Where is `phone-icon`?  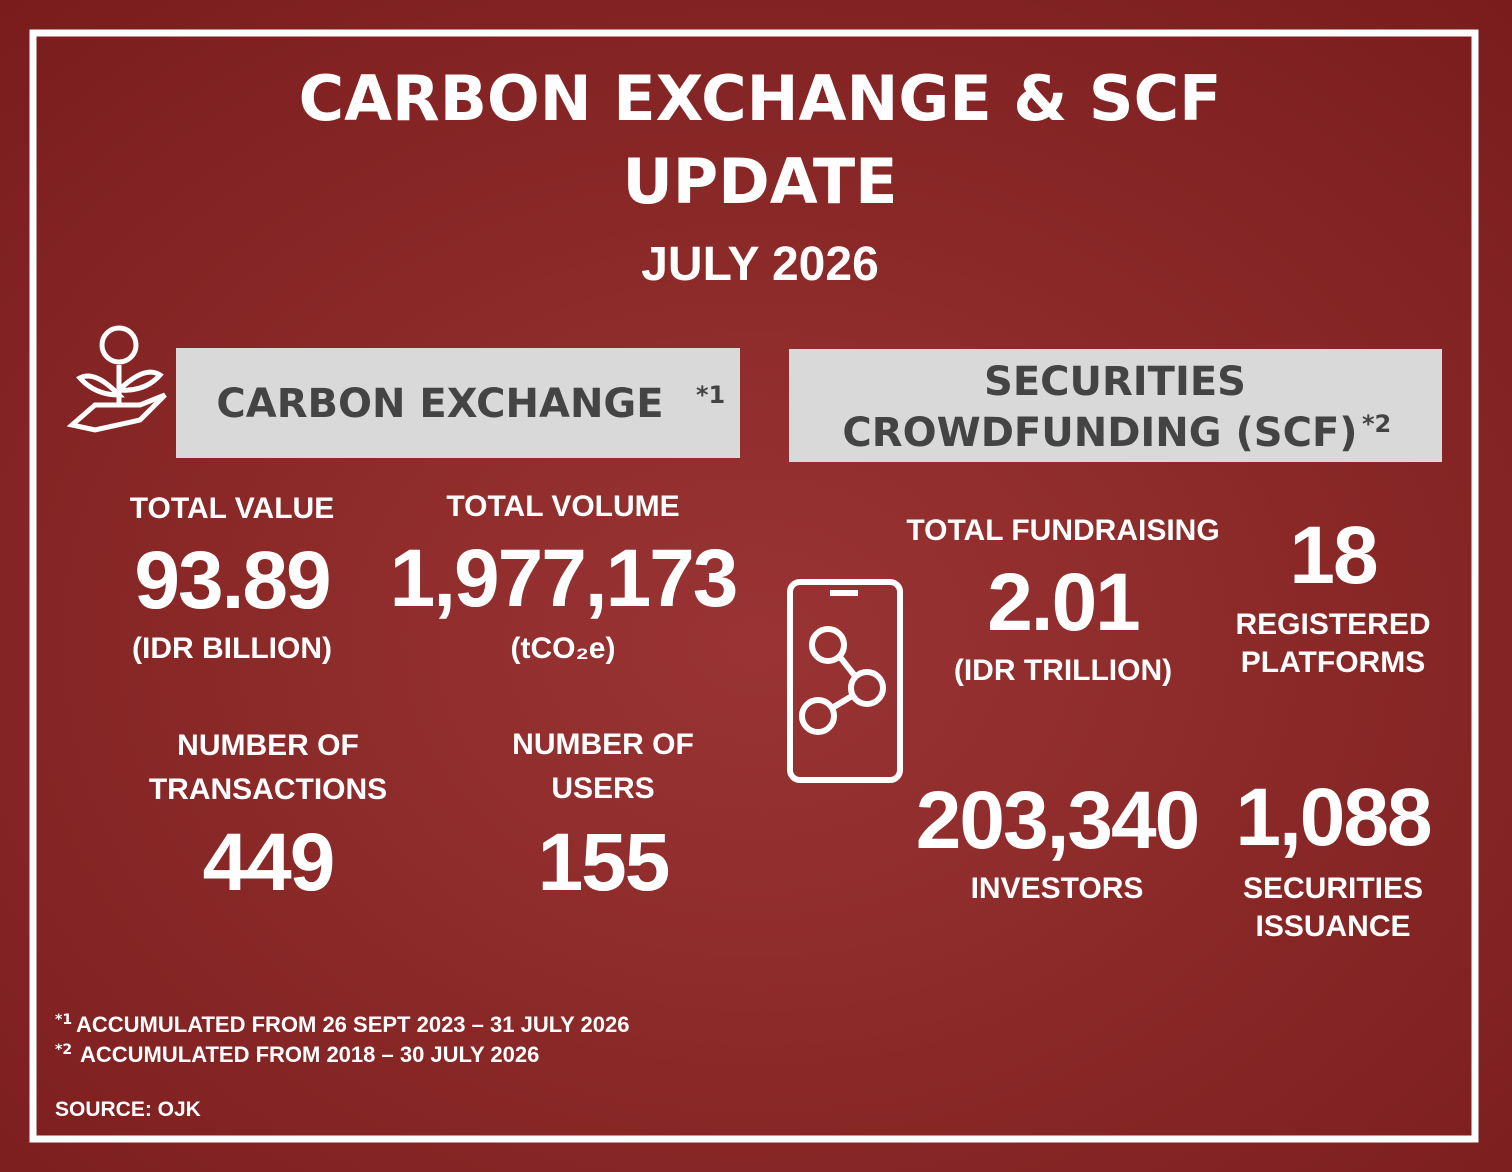 phone-icon is located at coordinates (845, 681).